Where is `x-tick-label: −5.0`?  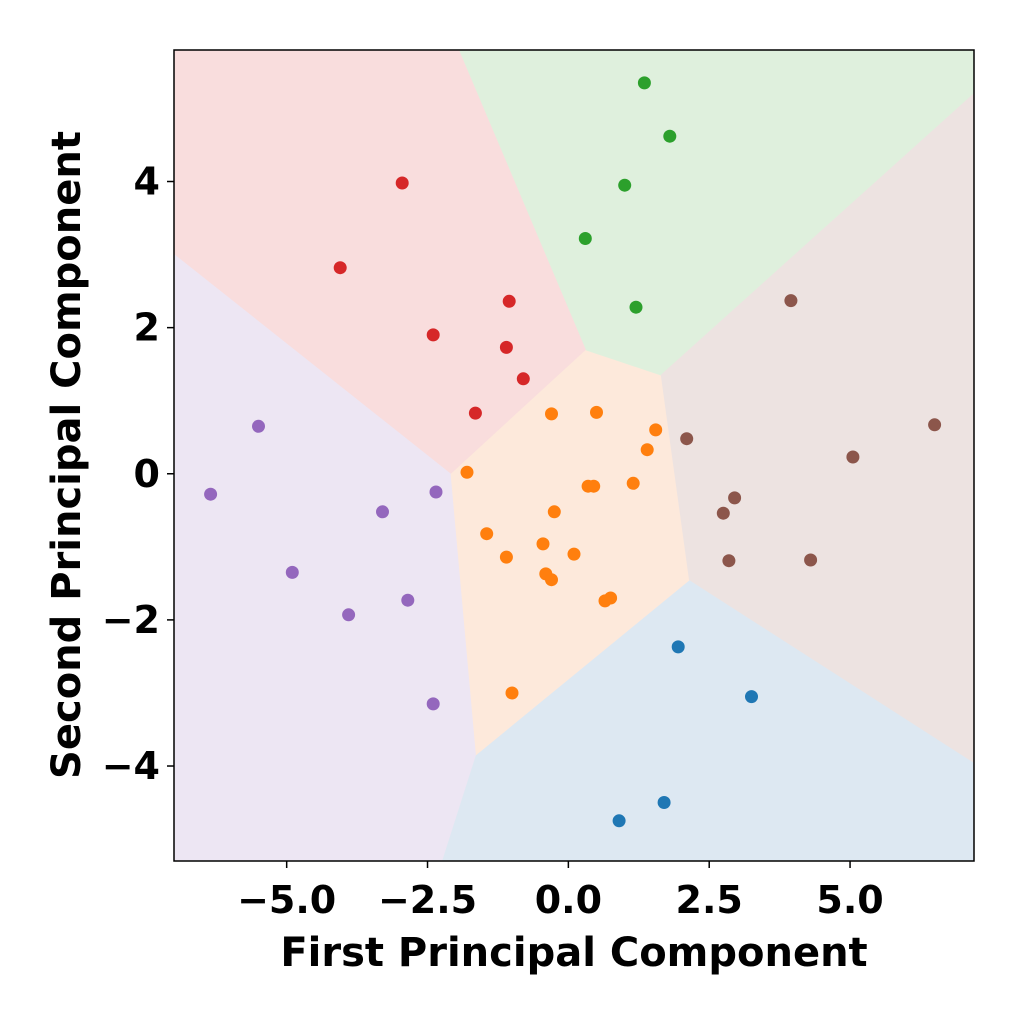 x-tick-label: −5.0 is located at coordinates (286, 900).